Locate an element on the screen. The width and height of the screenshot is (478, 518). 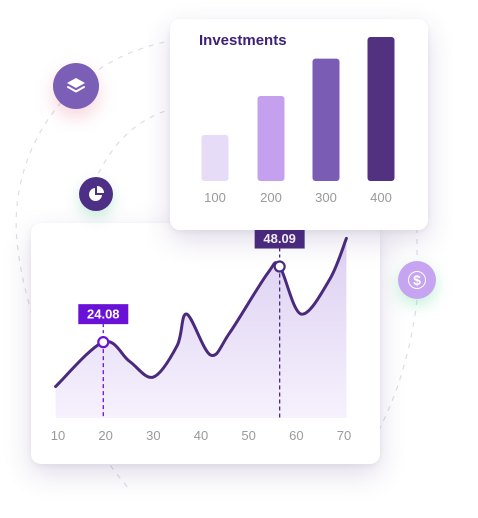
bar-tick-label: 100 is located at coordinates (215, 197).